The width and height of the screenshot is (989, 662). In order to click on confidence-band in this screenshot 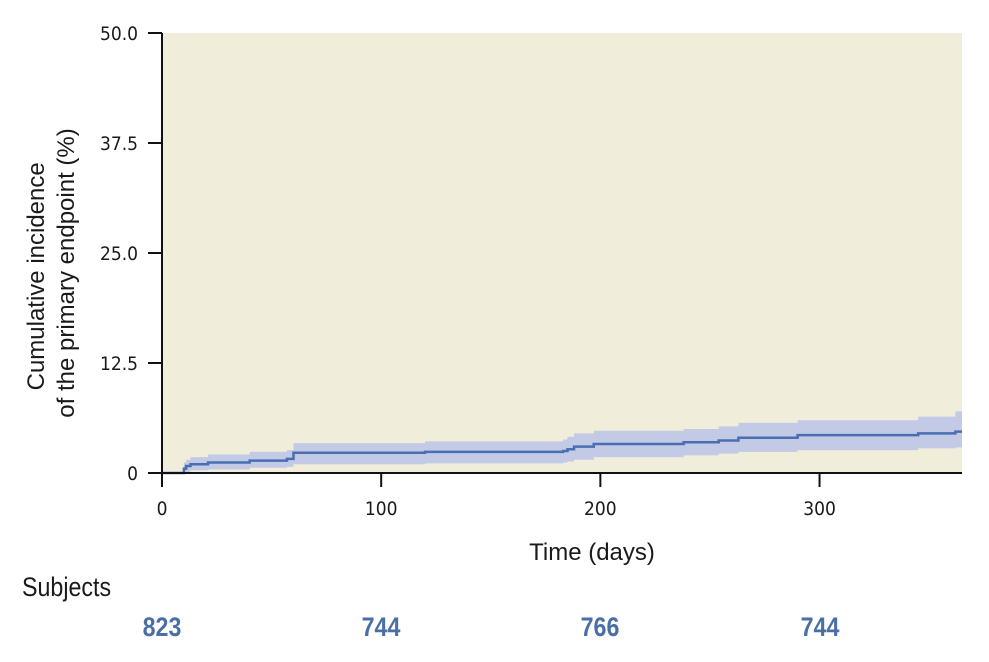, I will do `click(562, 442)`.